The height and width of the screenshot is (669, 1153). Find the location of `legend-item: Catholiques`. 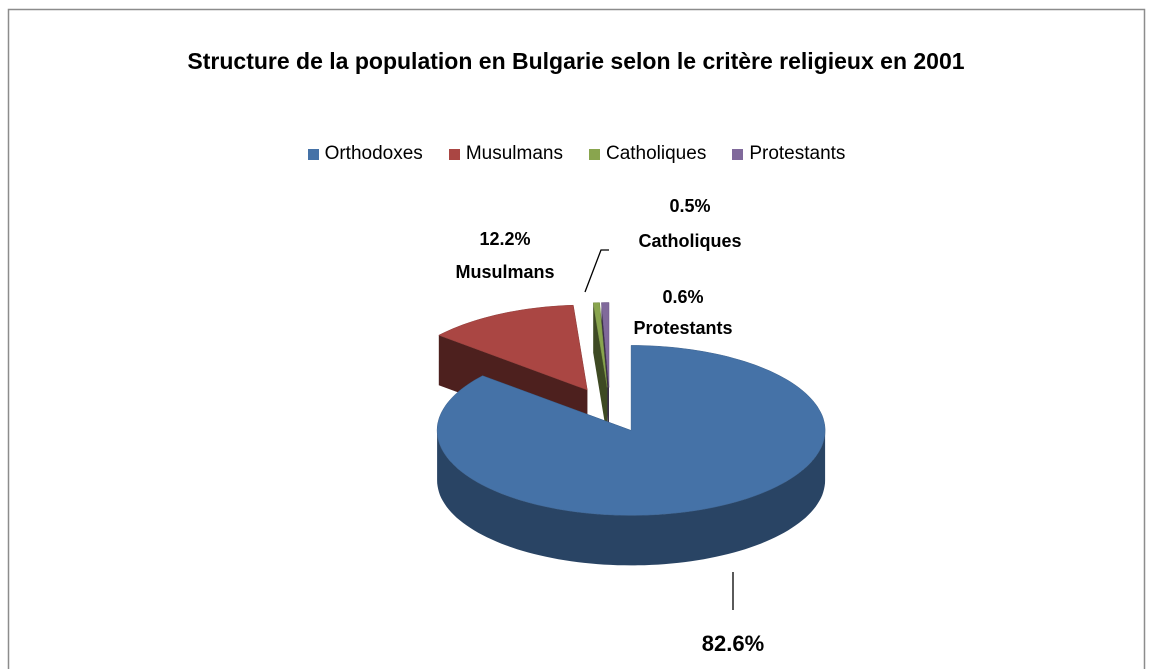

legend-item: Catholiques is located at coordinates (647, 154).